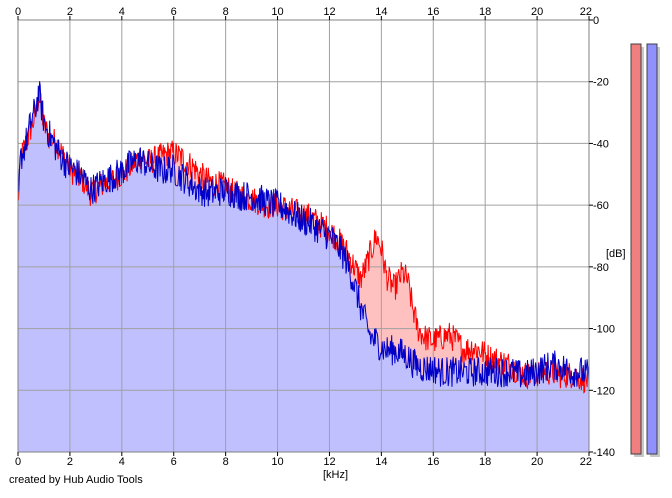 This screenshot has width=672, height=498. I want to click on y-tick-label: -100, so click(604, 330).